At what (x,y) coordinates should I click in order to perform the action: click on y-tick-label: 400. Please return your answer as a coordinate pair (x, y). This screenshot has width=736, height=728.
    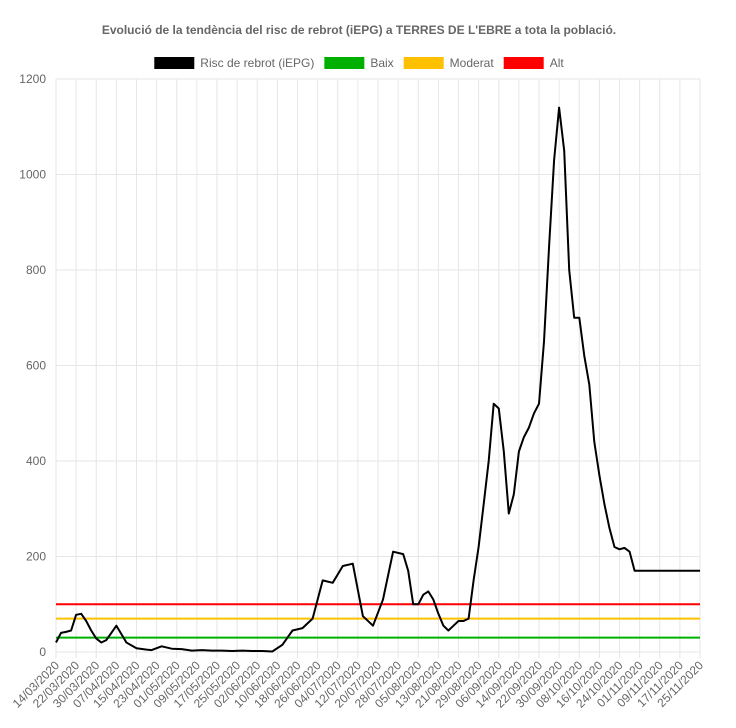
    Looking at the image, I should click on (36, 461).